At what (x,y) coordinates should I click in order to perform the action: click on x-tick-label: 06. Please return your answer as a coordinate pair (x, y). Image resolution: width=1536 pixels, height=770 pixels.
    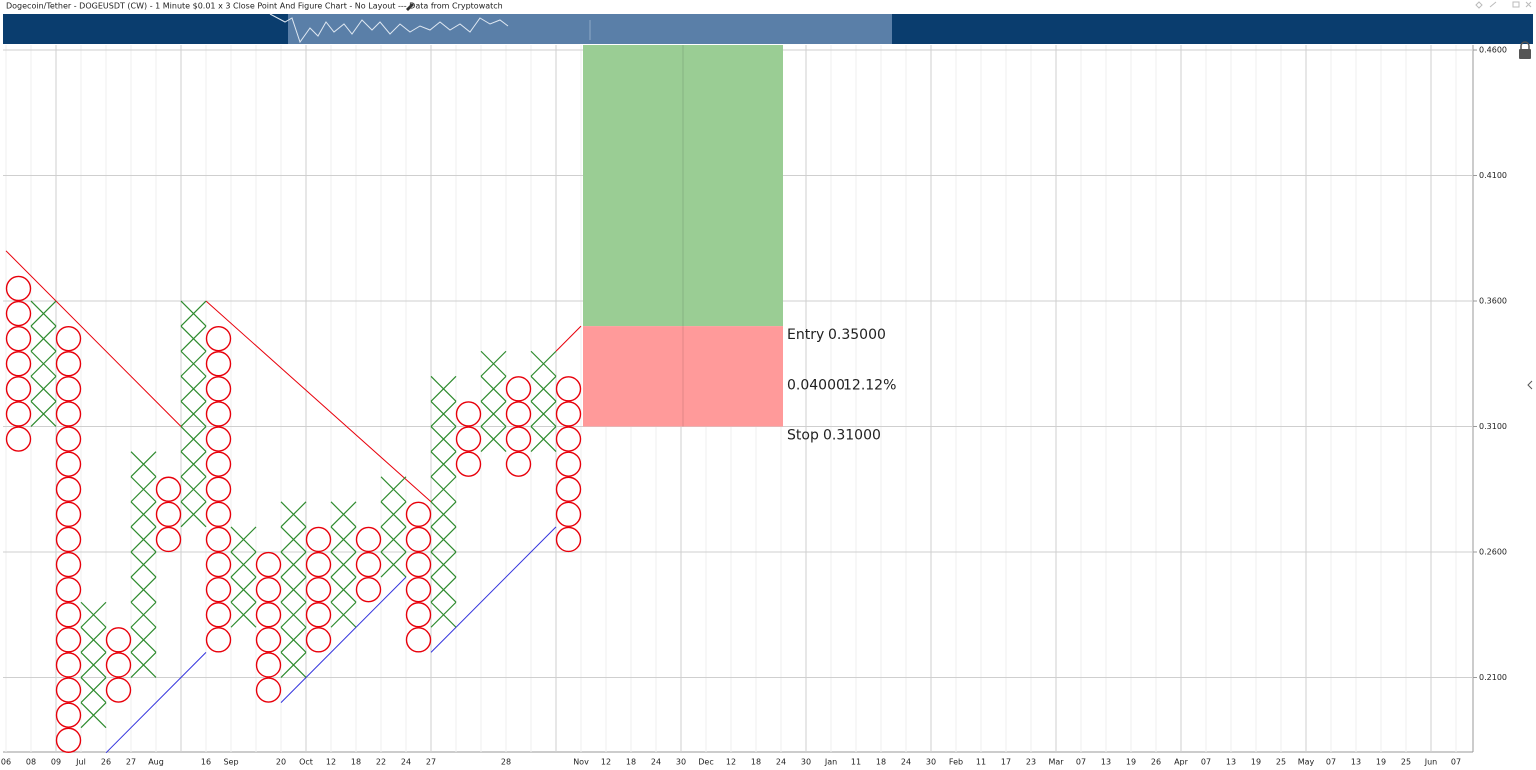
    Looking at the image, I should click on (6, 762).